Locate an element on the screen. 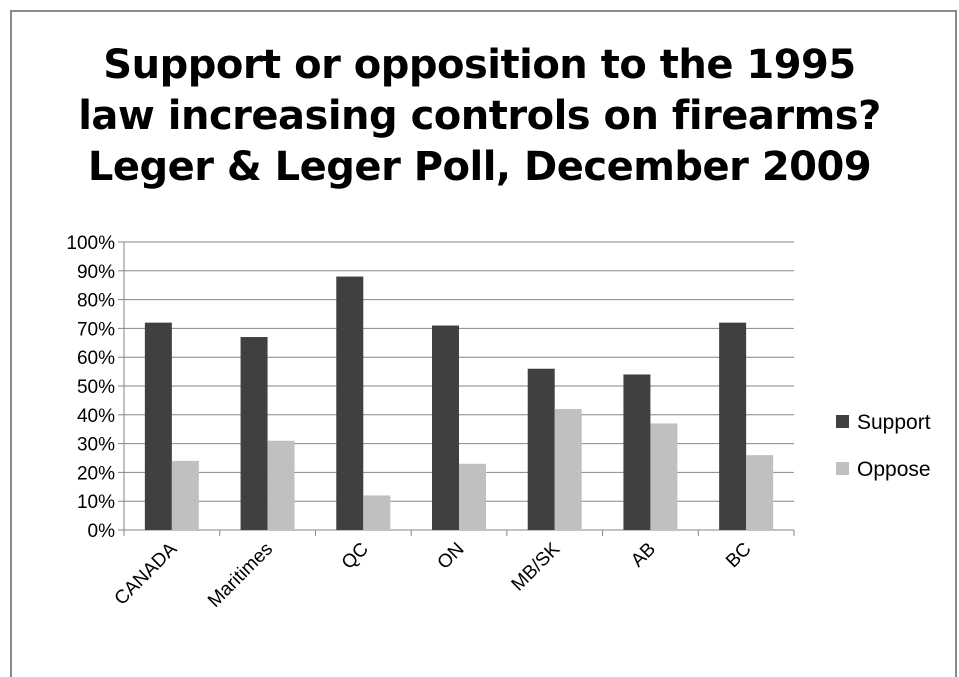 This screenshot has height=677, width=959. y-tick-label: 60% is located at coordinates (96, 358).